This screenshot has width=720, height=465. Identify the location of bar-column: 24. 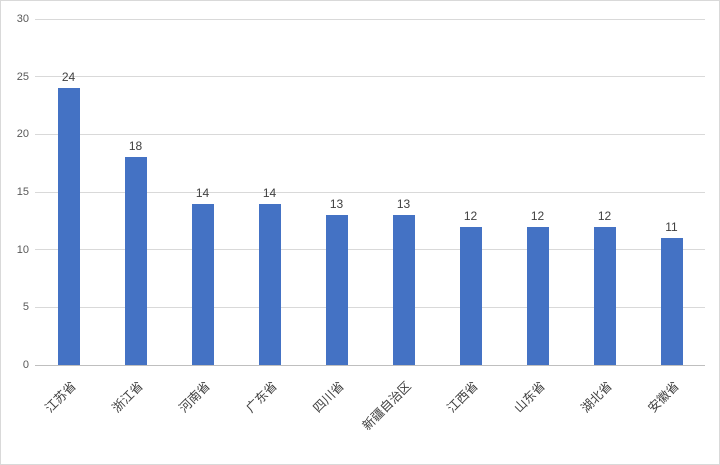
(68, 192).